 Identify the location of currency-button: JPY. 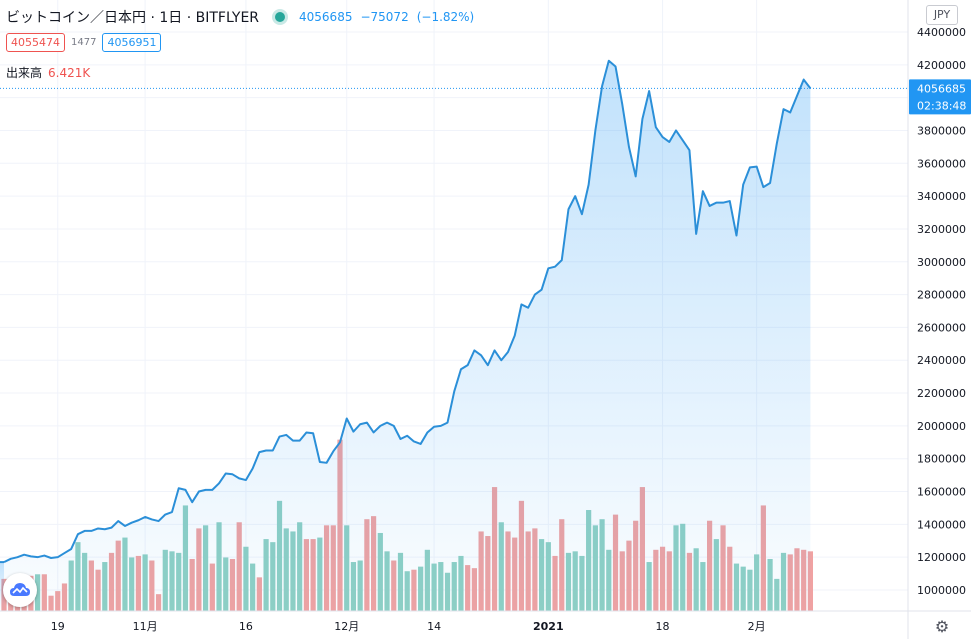
(942, 15).